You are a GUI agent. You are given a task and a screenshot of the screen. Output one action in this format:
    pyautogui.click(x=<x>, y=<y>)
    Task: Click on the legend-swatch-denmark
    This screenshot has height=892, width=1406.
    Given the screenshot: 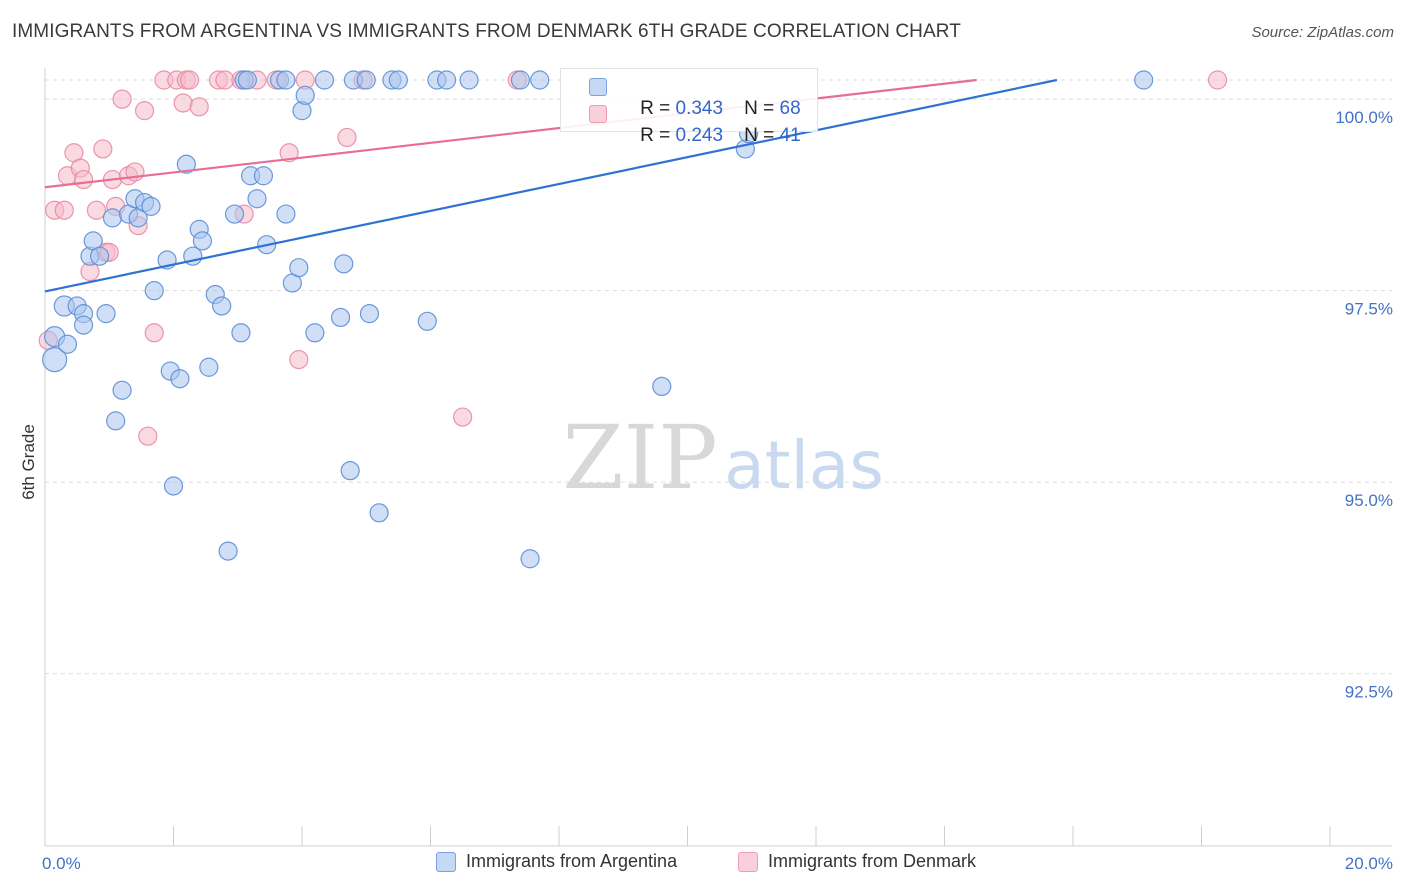 What is the action you would take?
    pyautogui.click(x=748, y=861)
    